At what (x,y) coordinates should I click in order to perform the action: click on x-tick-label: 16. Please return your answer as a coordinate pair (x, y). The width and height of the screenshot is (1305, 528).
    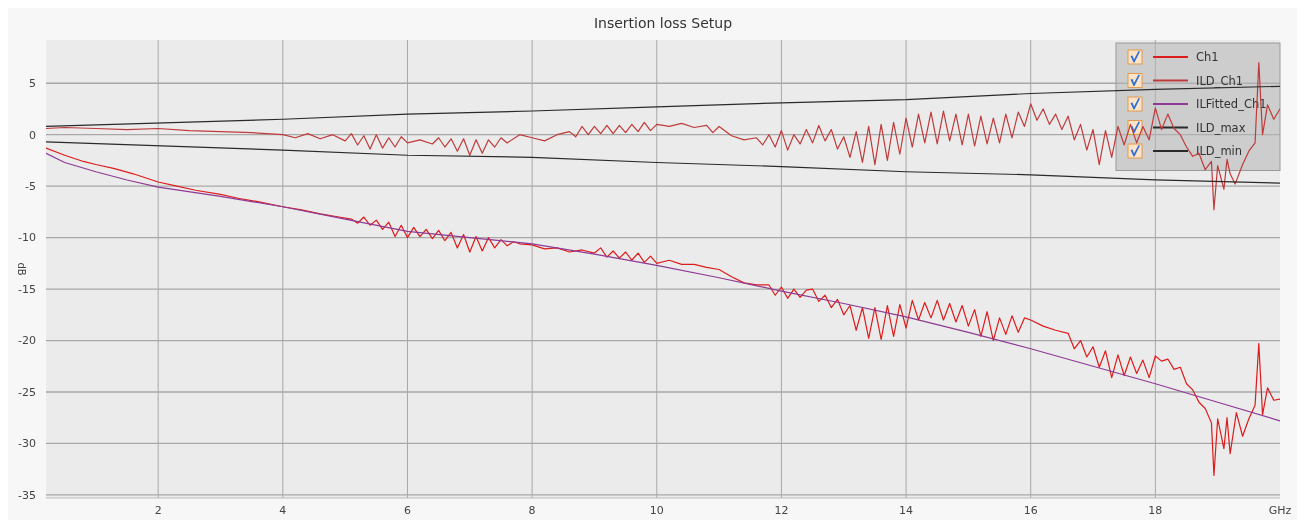
    Looking at the image, I should click on (1030, 510).